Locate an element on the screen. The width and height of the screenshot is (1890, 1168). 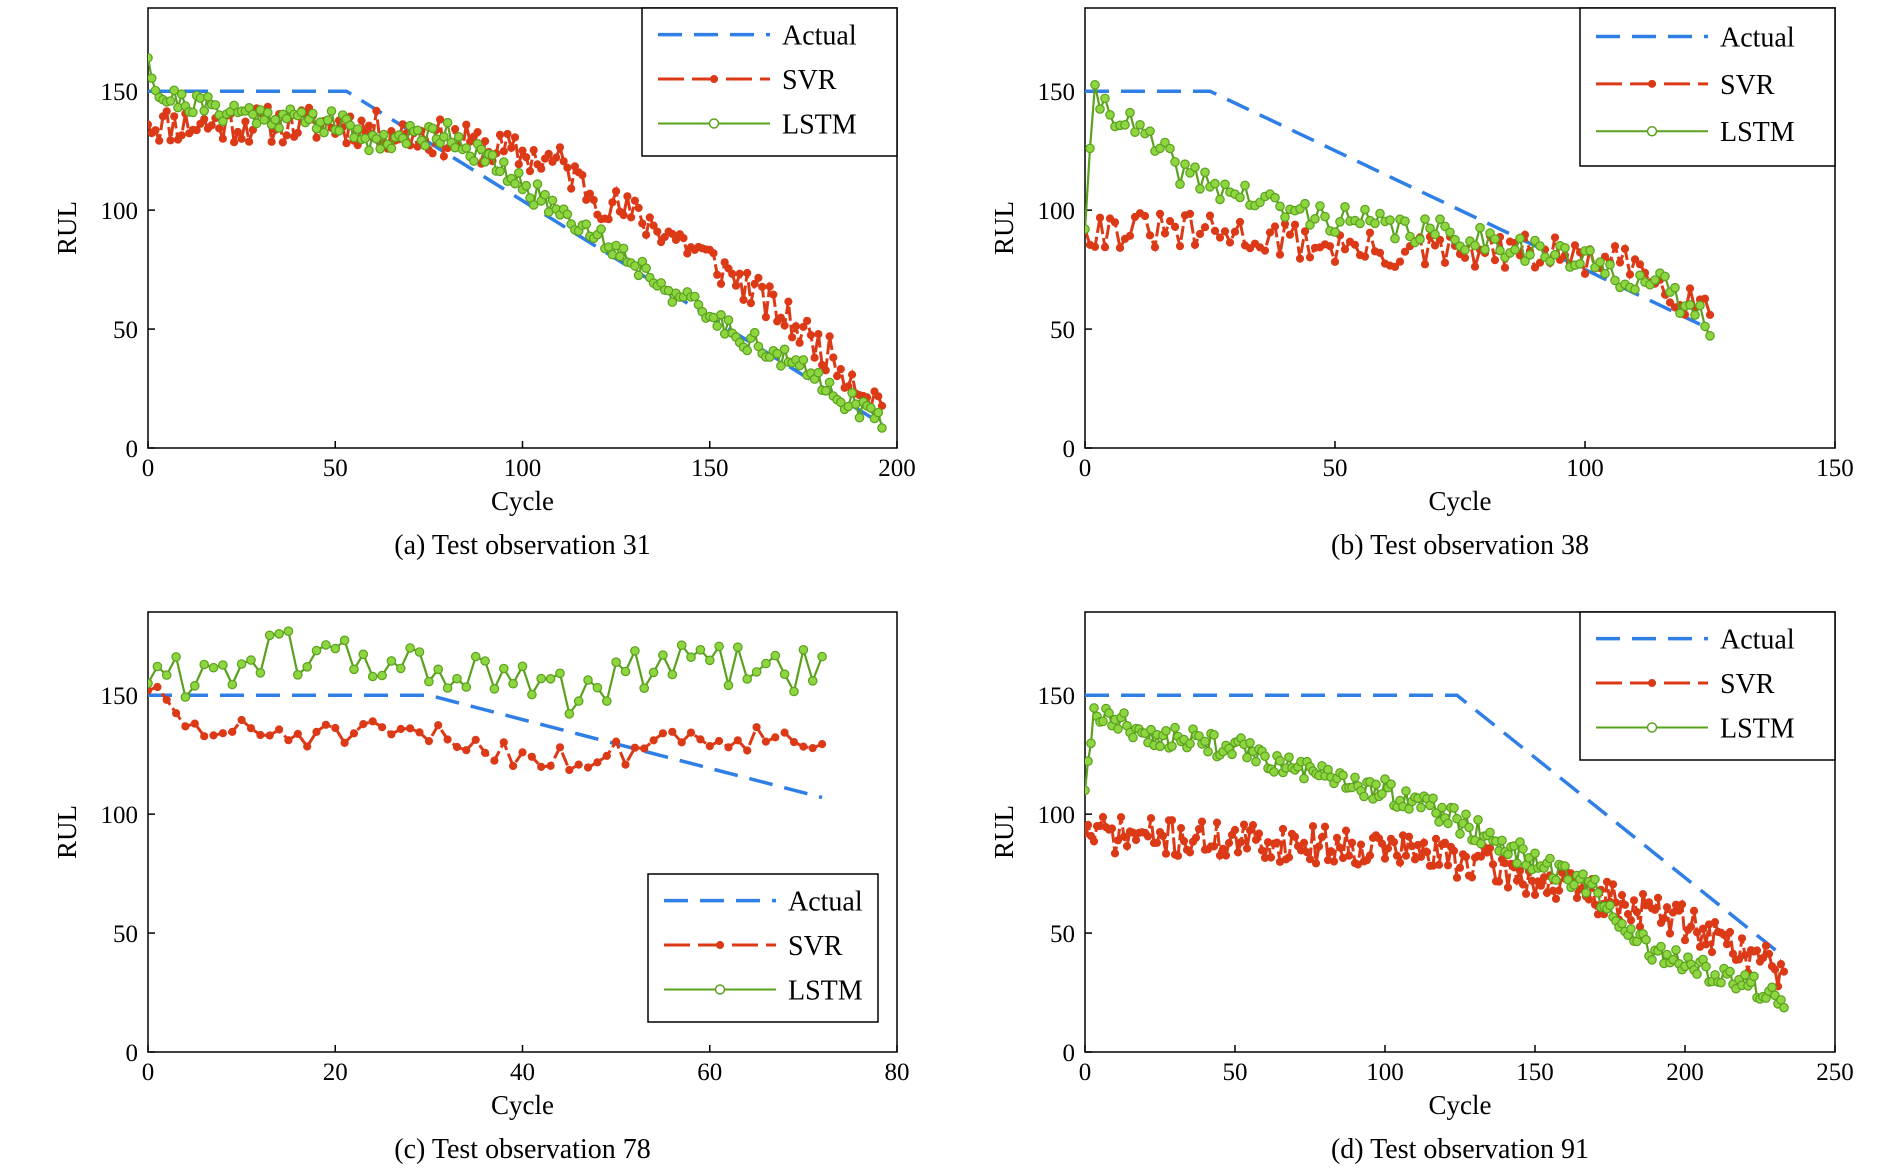
legend-svr-marker is located at coordinates (714, 79).